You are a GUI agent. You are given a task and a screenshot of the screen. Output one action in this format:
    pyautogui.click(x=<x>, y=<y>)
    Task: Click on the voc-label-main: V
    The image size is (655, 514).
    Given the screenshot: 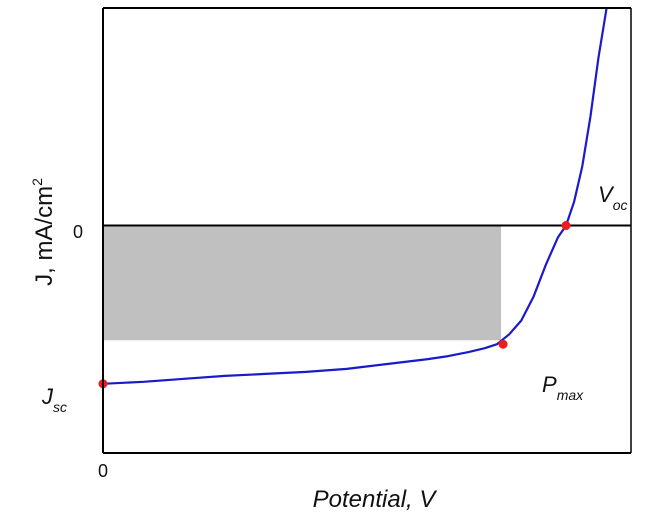 What is the action you would take?
    pyautogui.click(x=606, y=194)
    